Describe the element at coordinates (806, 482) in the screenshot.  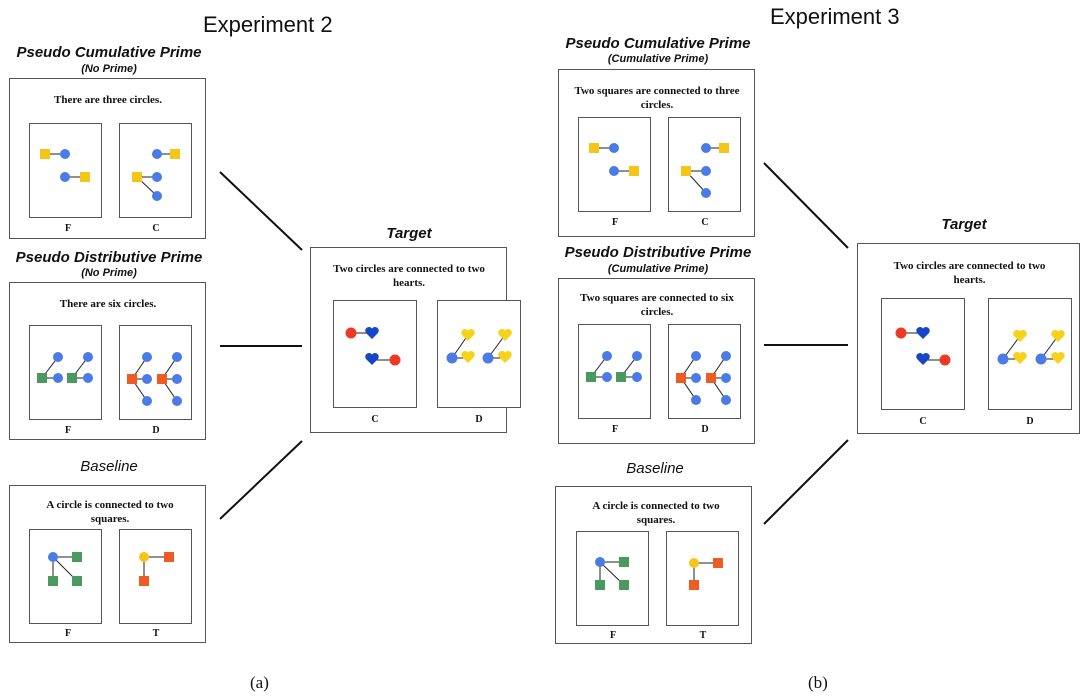
I see `exp3-baseline-connector` at that location.